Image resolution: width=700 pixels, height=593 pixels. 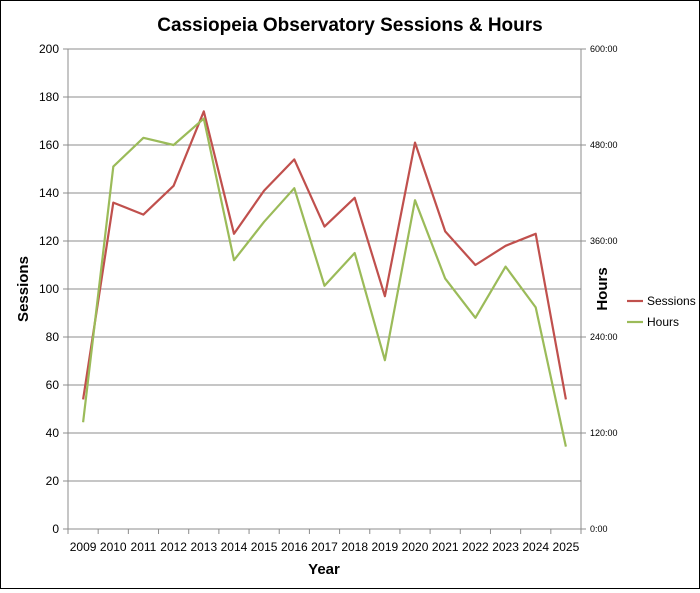 I want to click on legend: Sessions Hours, so click(x=661, y=311).